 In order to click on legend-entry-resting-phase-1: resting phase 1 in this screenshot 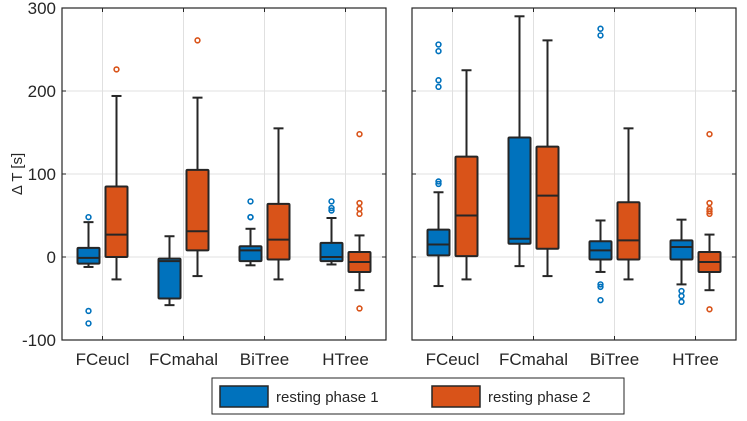, I will do `click(299, 396)`.